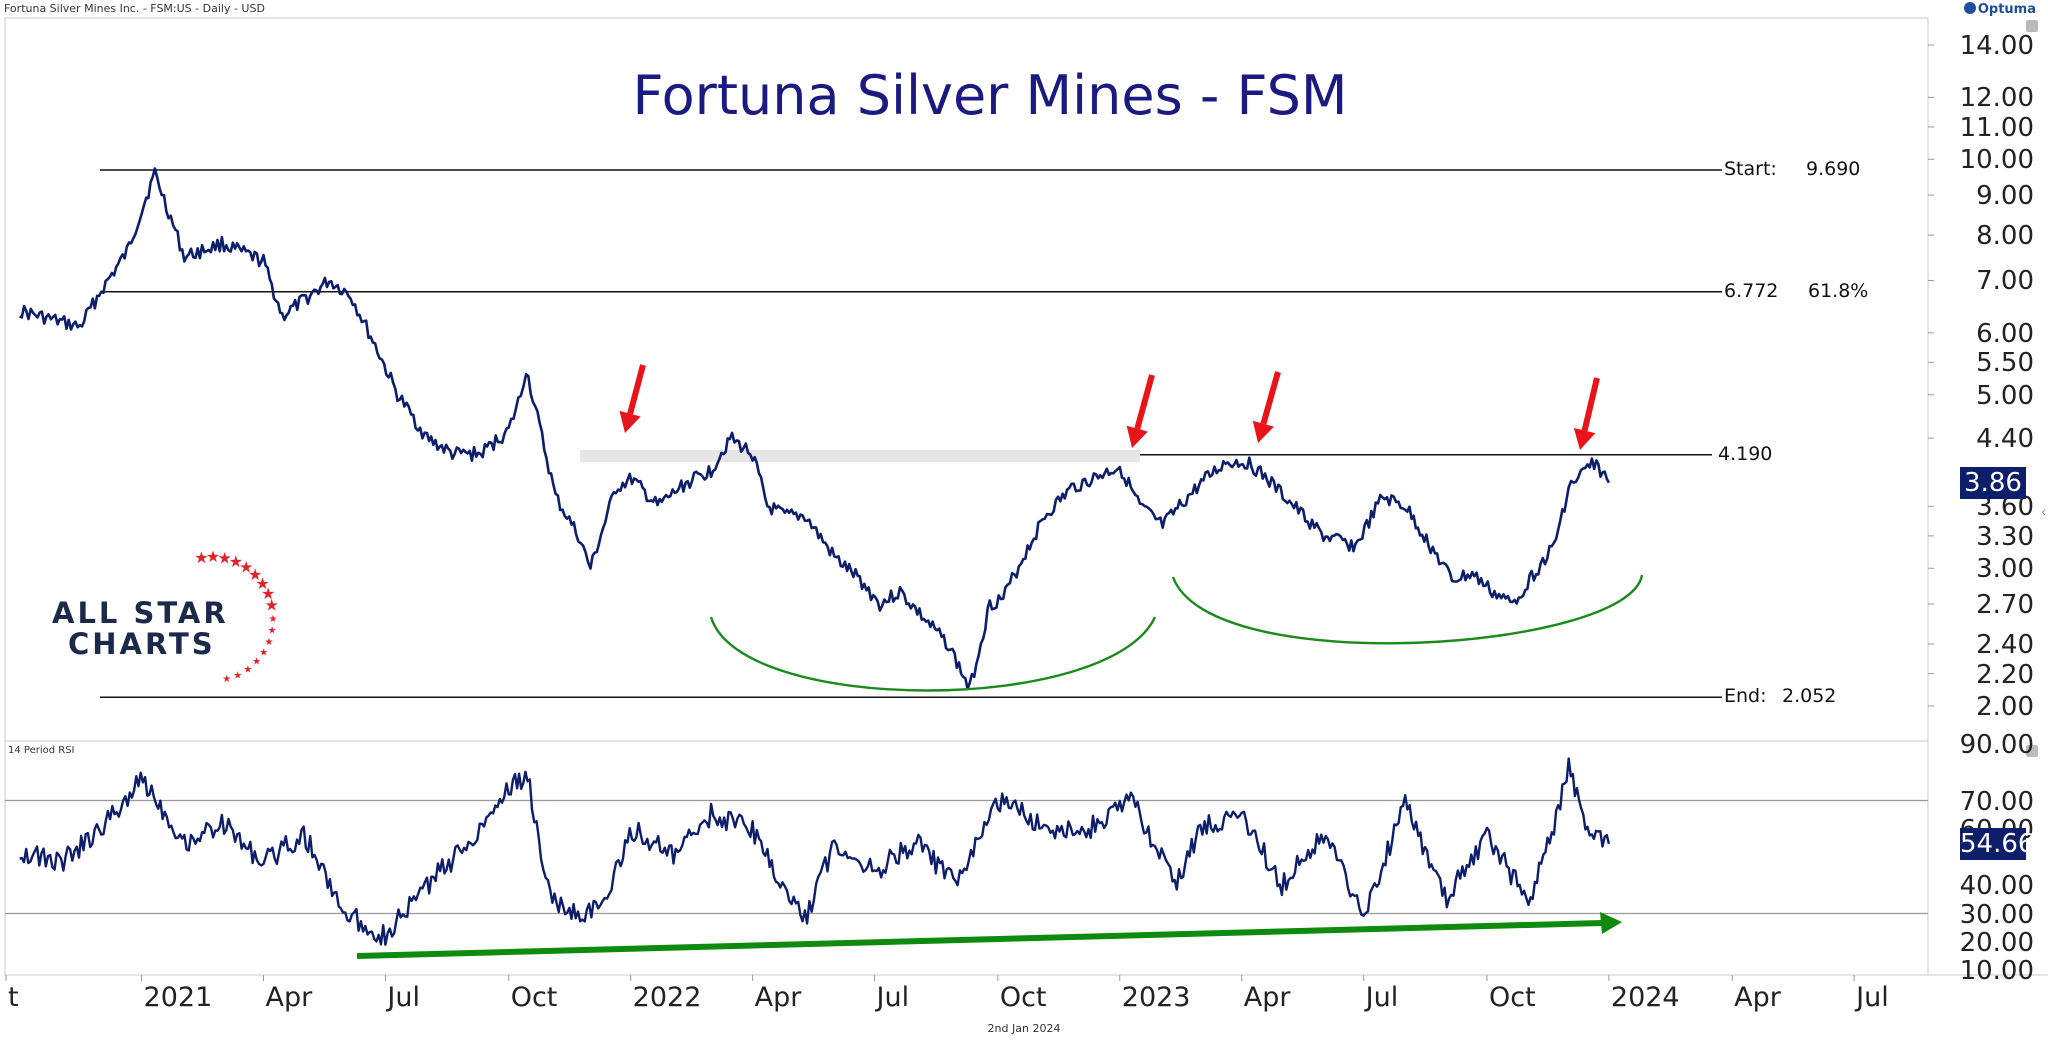 This screenshot has width=2048, height=1044. Describe the element at coordinates (140, 613) in the screenshot. I see `logo-line1: ALL STAR` at that location.